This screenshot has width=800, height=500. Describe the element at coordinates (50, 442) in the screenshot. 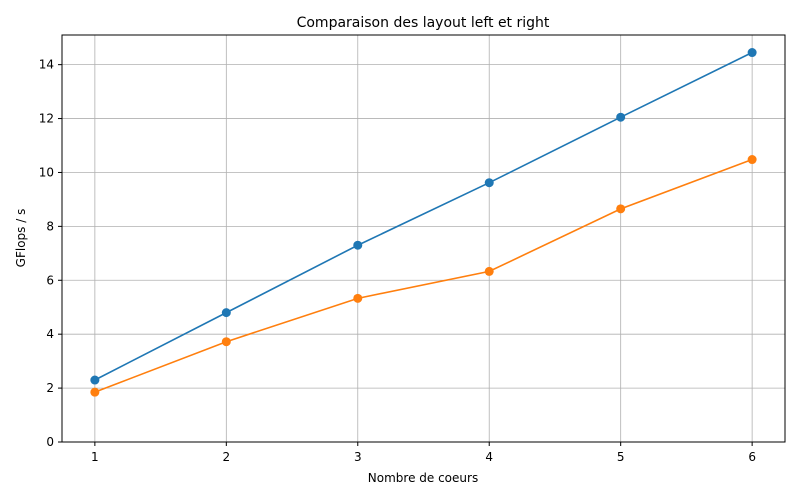

I see `y-tick-label: 0` at that location.